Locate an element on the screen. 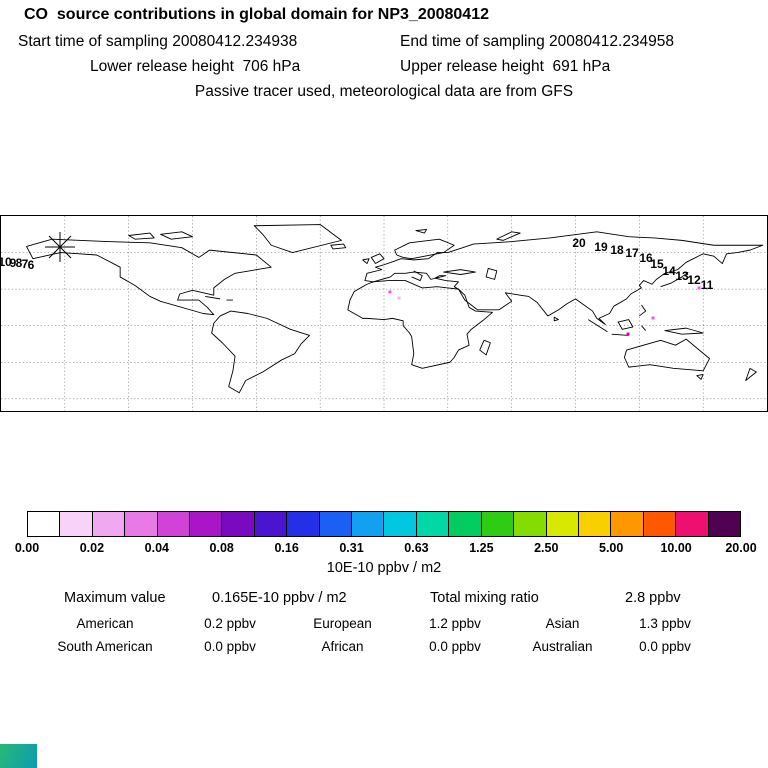 The width and height of the screenshot is (768, 768). region-value: 0.2 ppbv is located at coordinates (230, 623).